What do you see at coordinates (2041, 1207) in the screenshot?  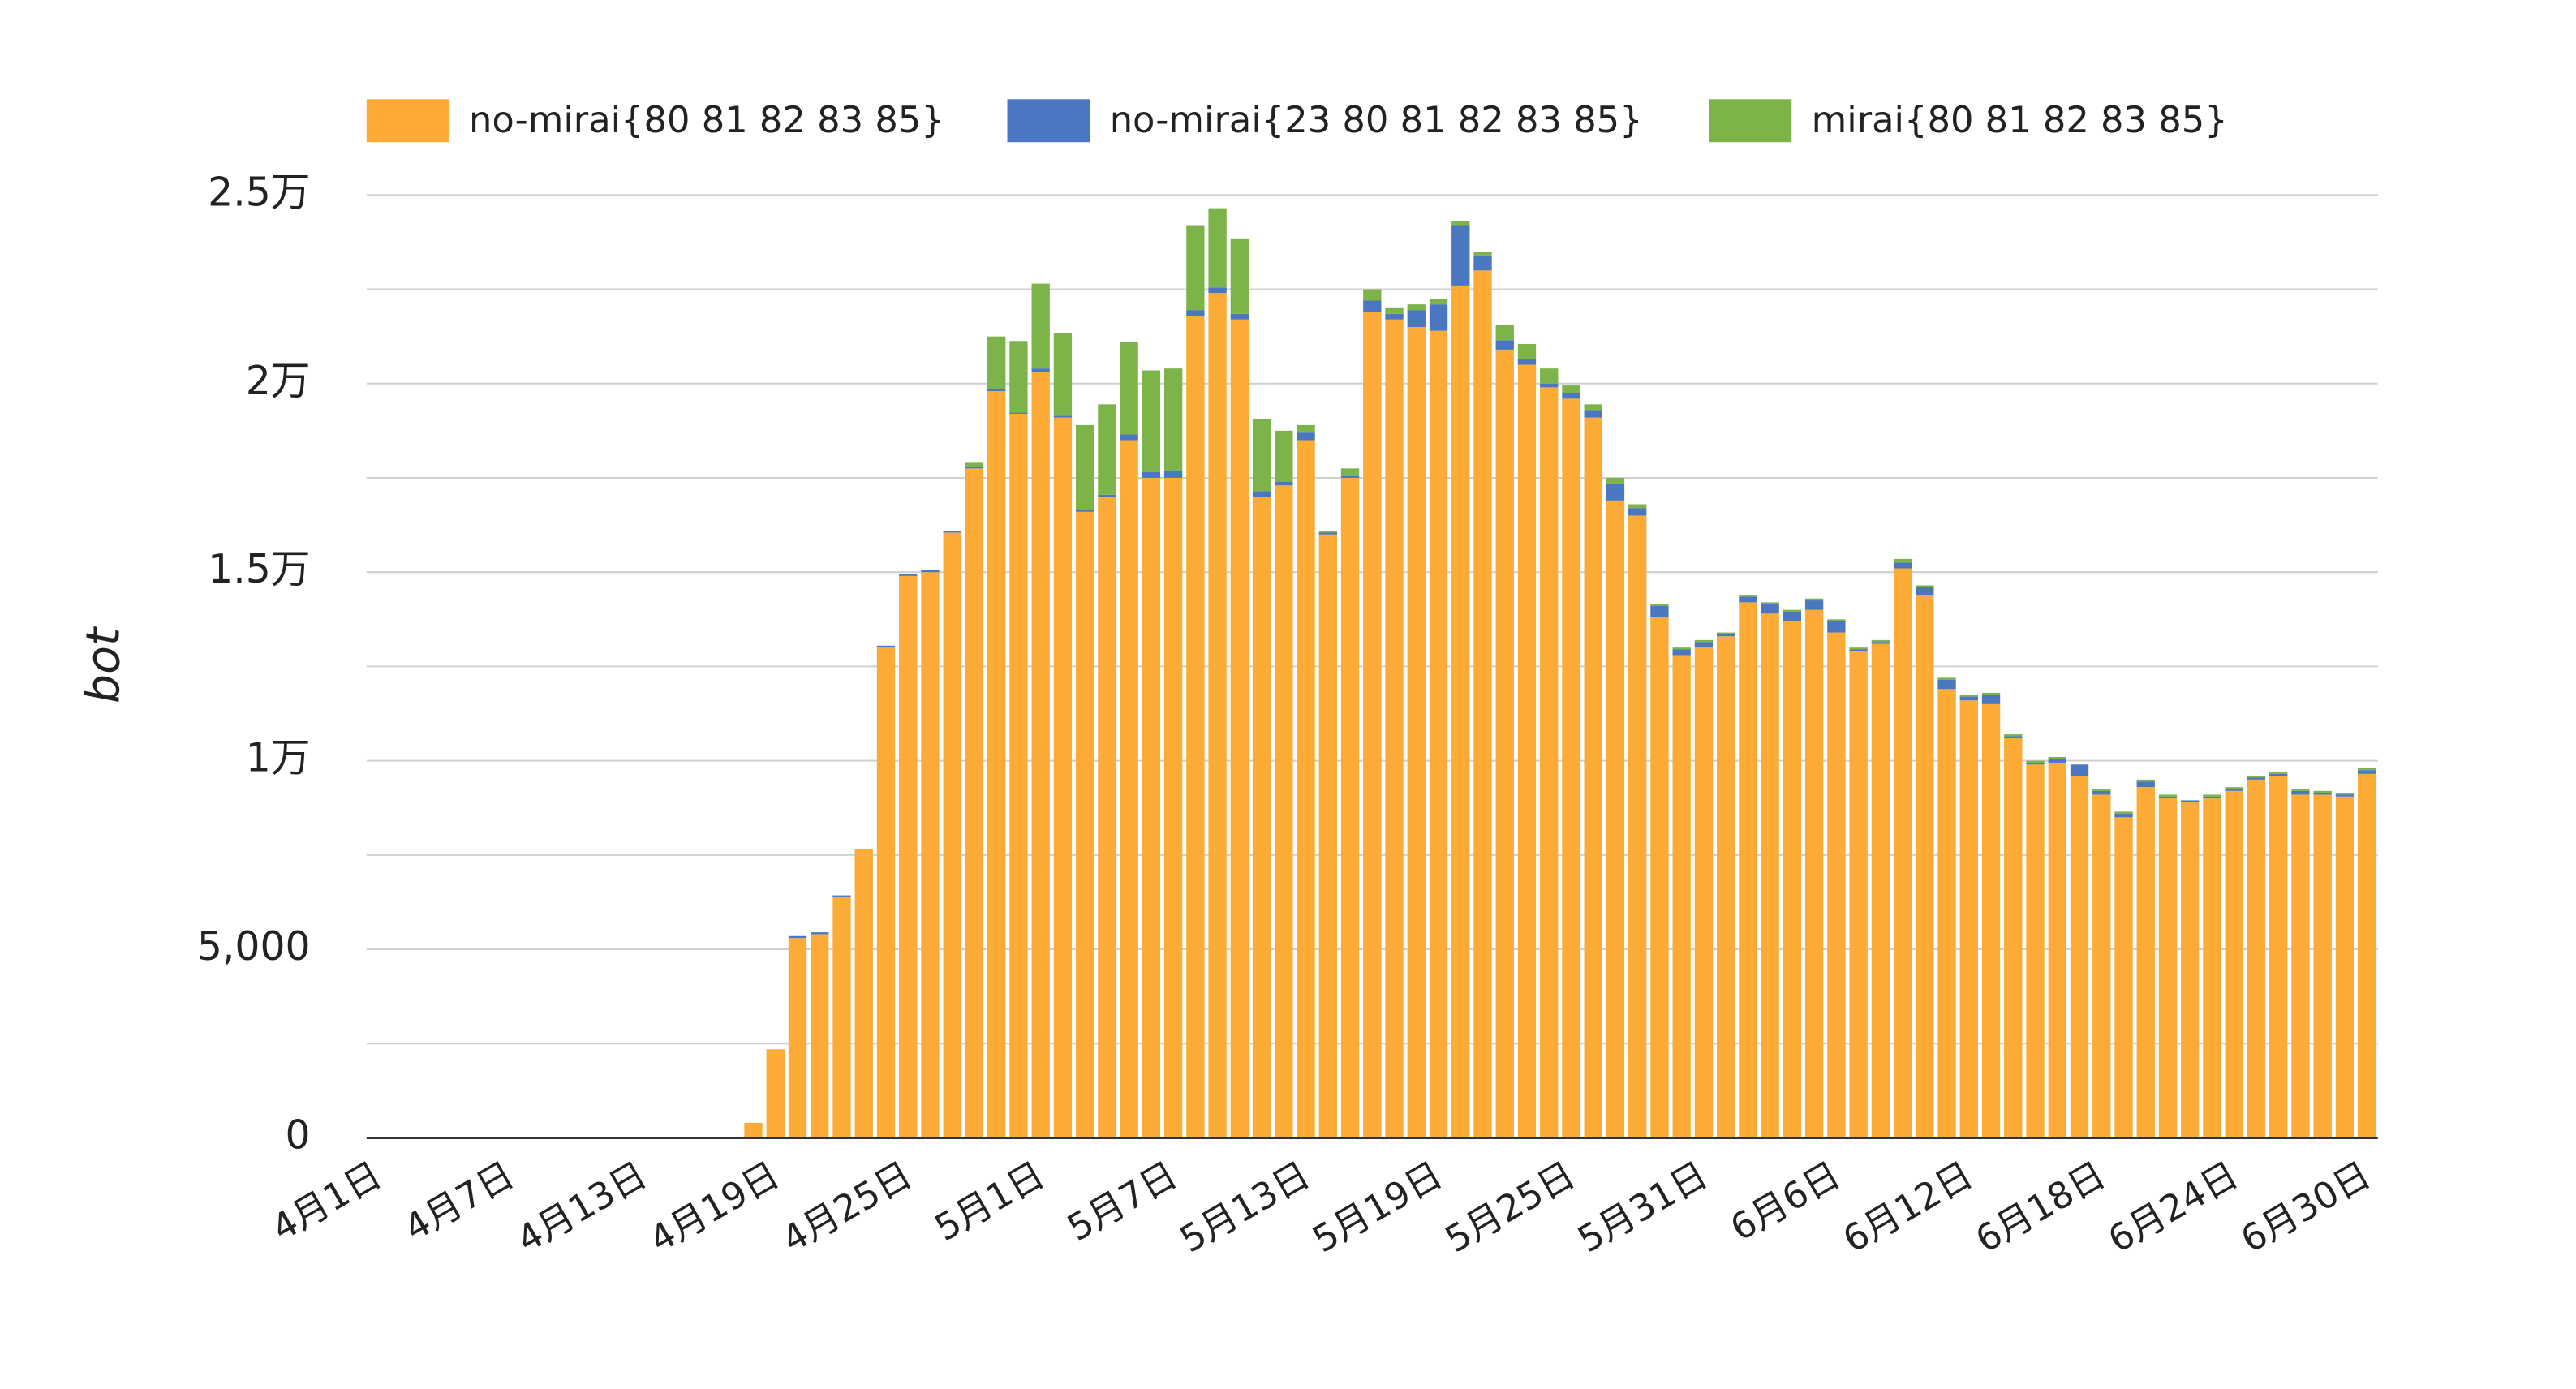 I see `x-tick-label: 6月18日` at bounding box center [2041, 1207].